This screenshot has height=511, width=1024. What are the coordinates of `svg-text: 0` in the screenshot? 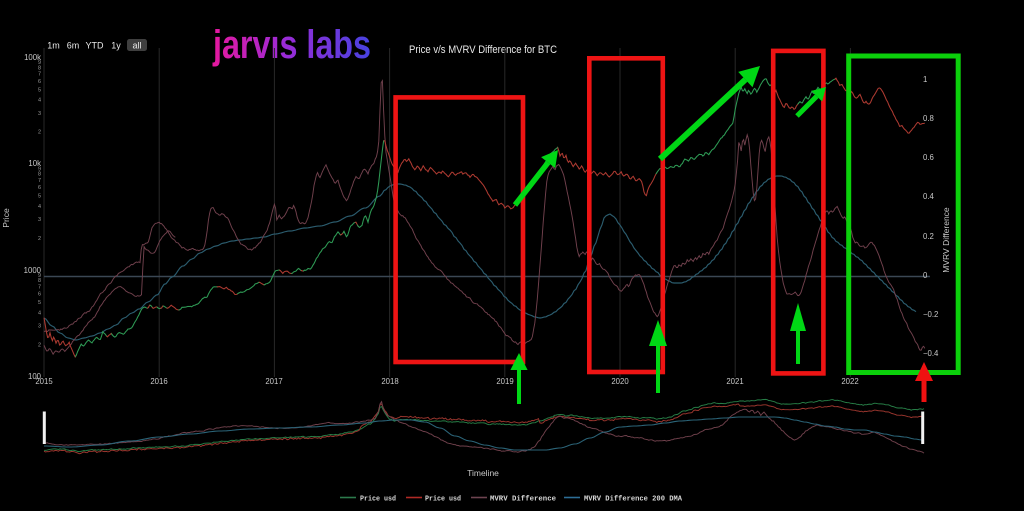 It's located at (925, 275).